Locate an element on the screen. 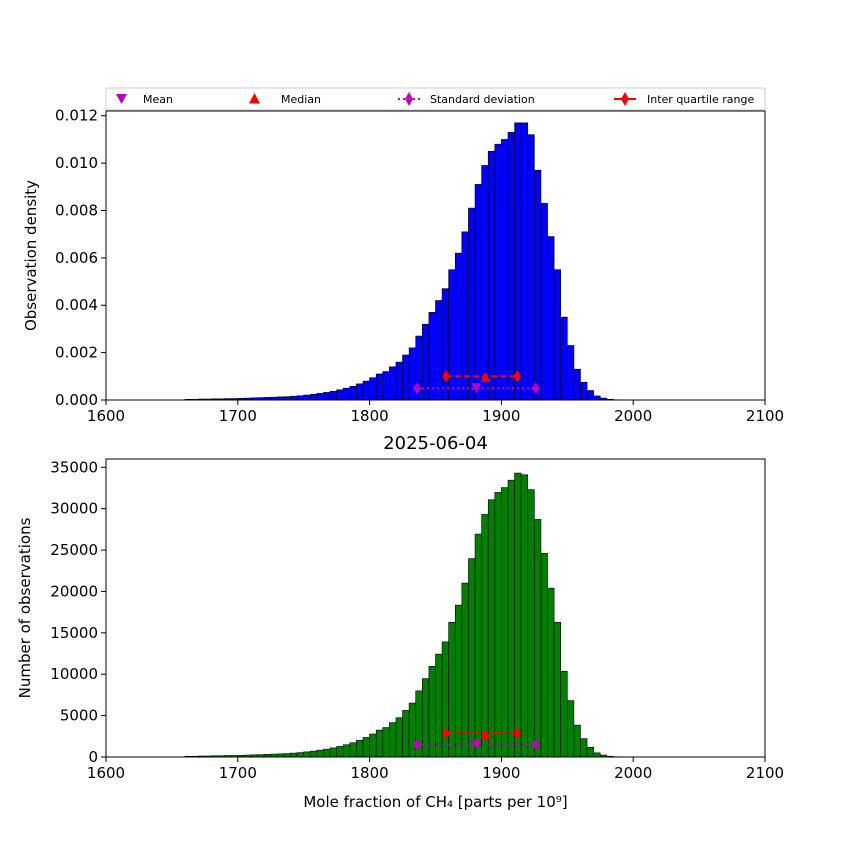  legend-item-mean: Mean is located at coordinates (144, 99).